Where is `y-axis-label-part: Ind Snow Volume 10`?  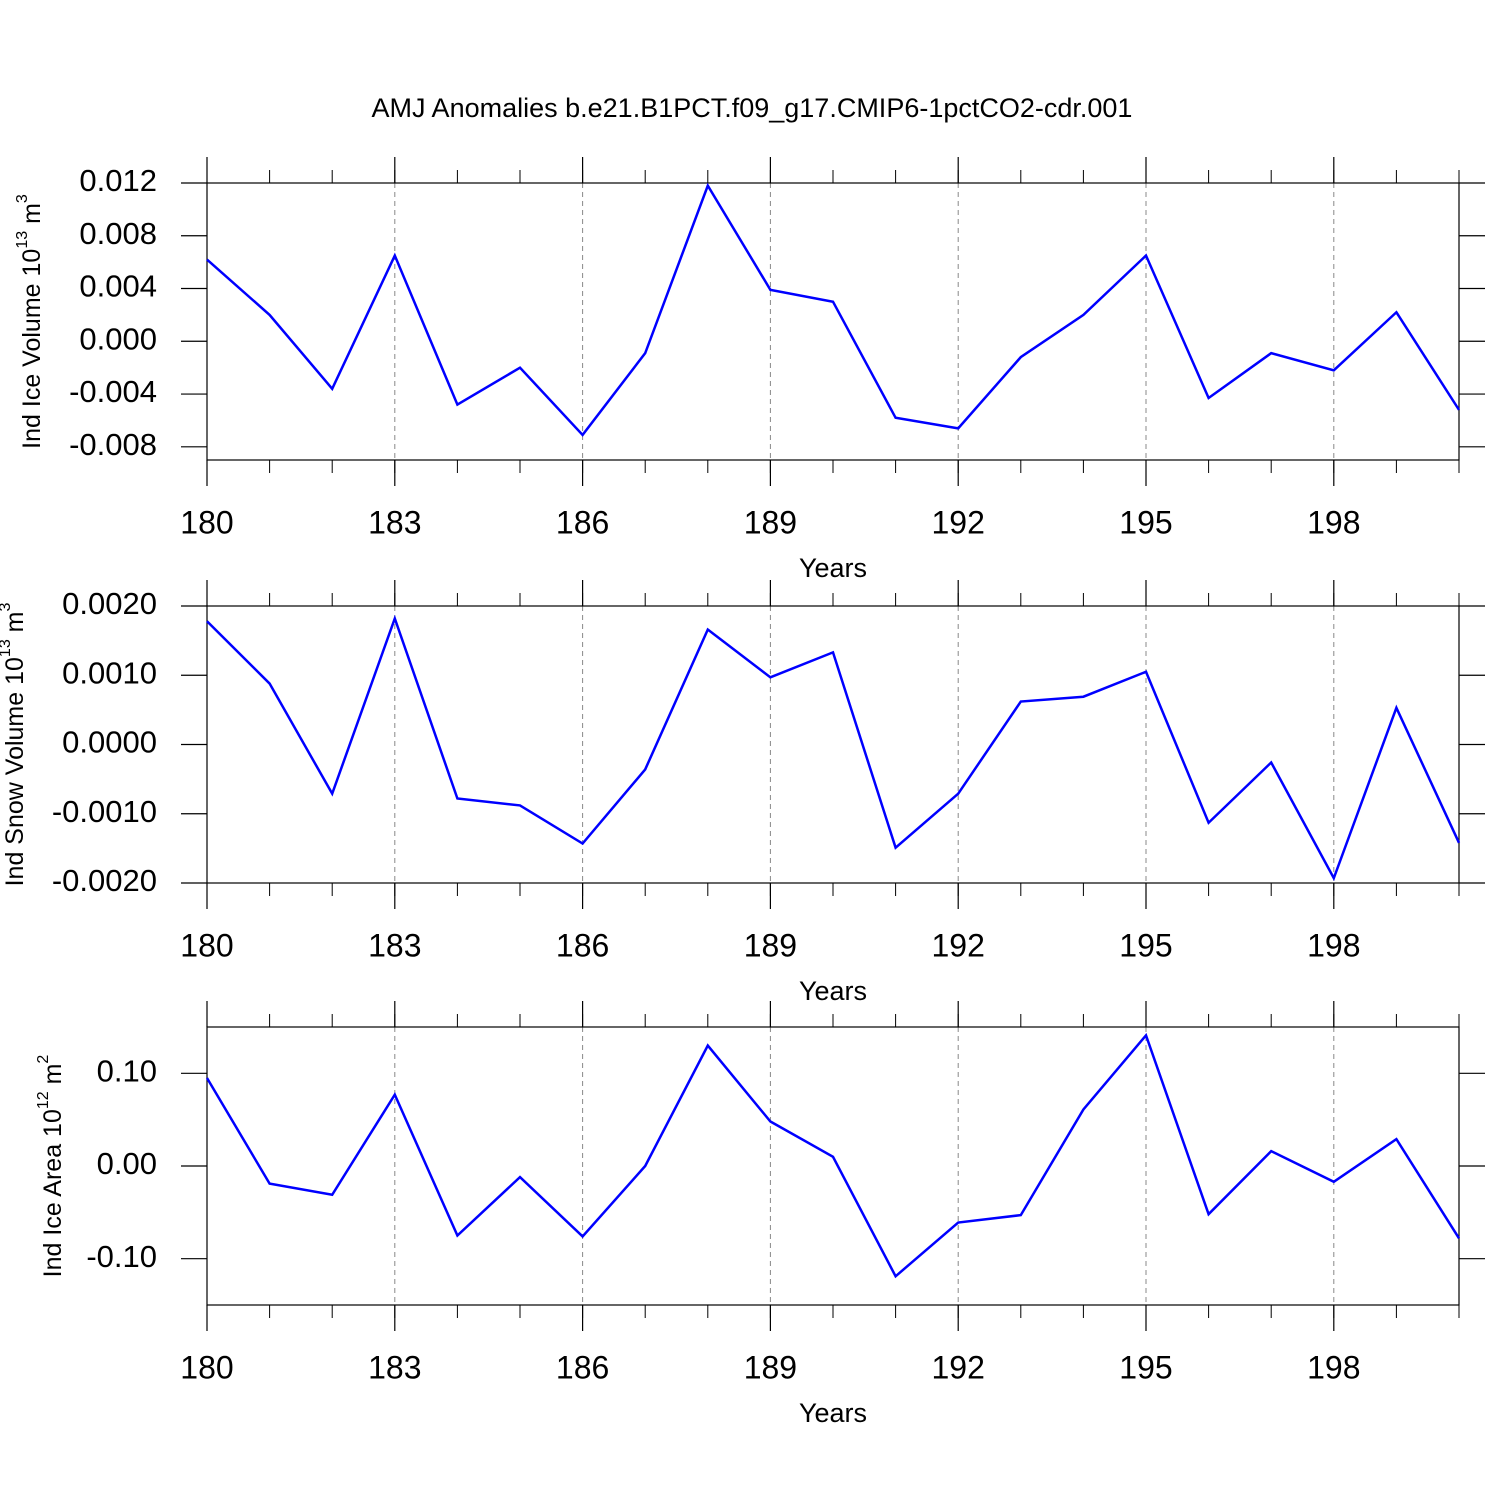 y-axis-label-part: Ind Snow Volume 10 is located at coordinates (15, 771).